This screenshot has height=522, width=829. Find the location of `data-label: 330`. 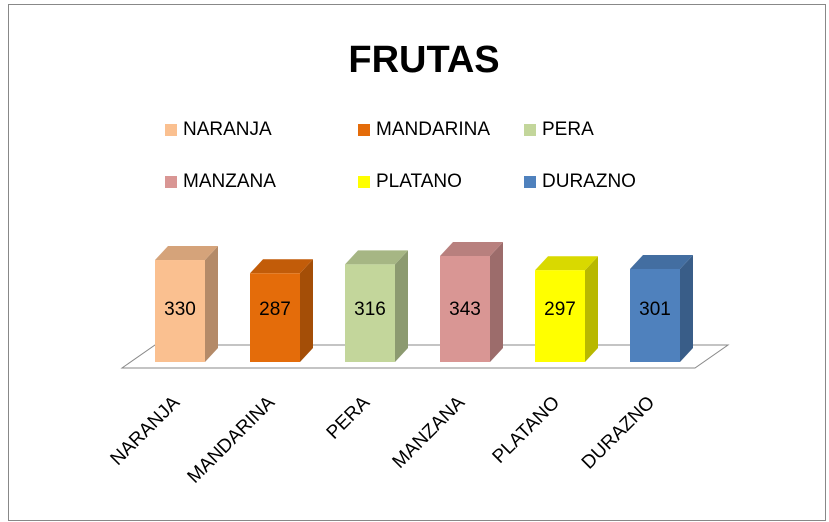

data-label: 330 is located at coordinates (180, 309).